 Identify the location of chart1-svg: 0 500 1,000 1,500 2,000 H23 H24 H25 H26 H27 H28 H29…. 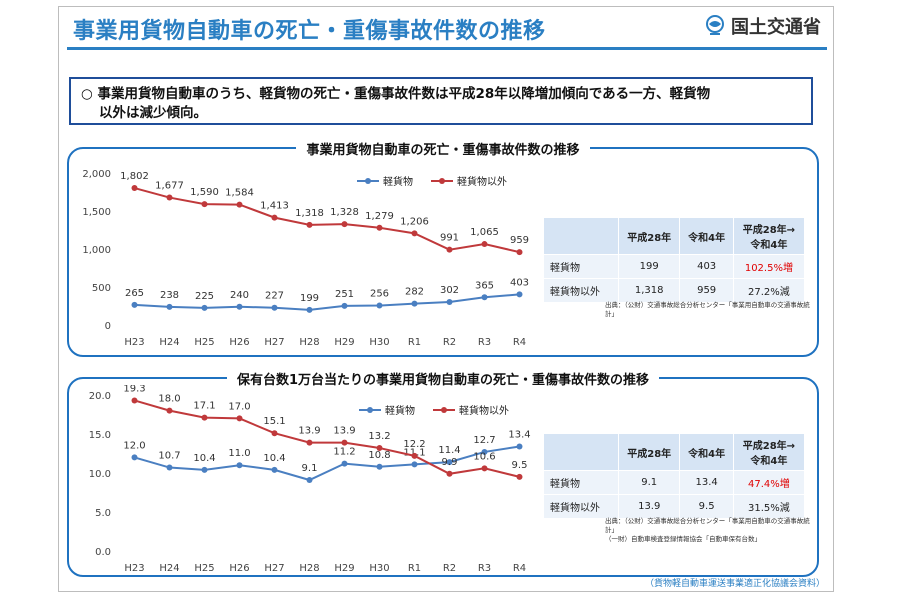
(305, 258).